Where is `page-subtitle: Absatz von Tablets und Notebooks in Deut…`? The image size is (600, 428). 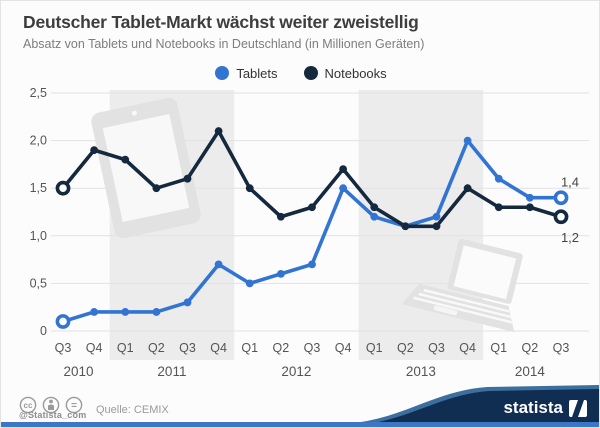
page-subtitle: Absatz von Tablets und Notebooks in Deut… is located at coordinates (224, 44).